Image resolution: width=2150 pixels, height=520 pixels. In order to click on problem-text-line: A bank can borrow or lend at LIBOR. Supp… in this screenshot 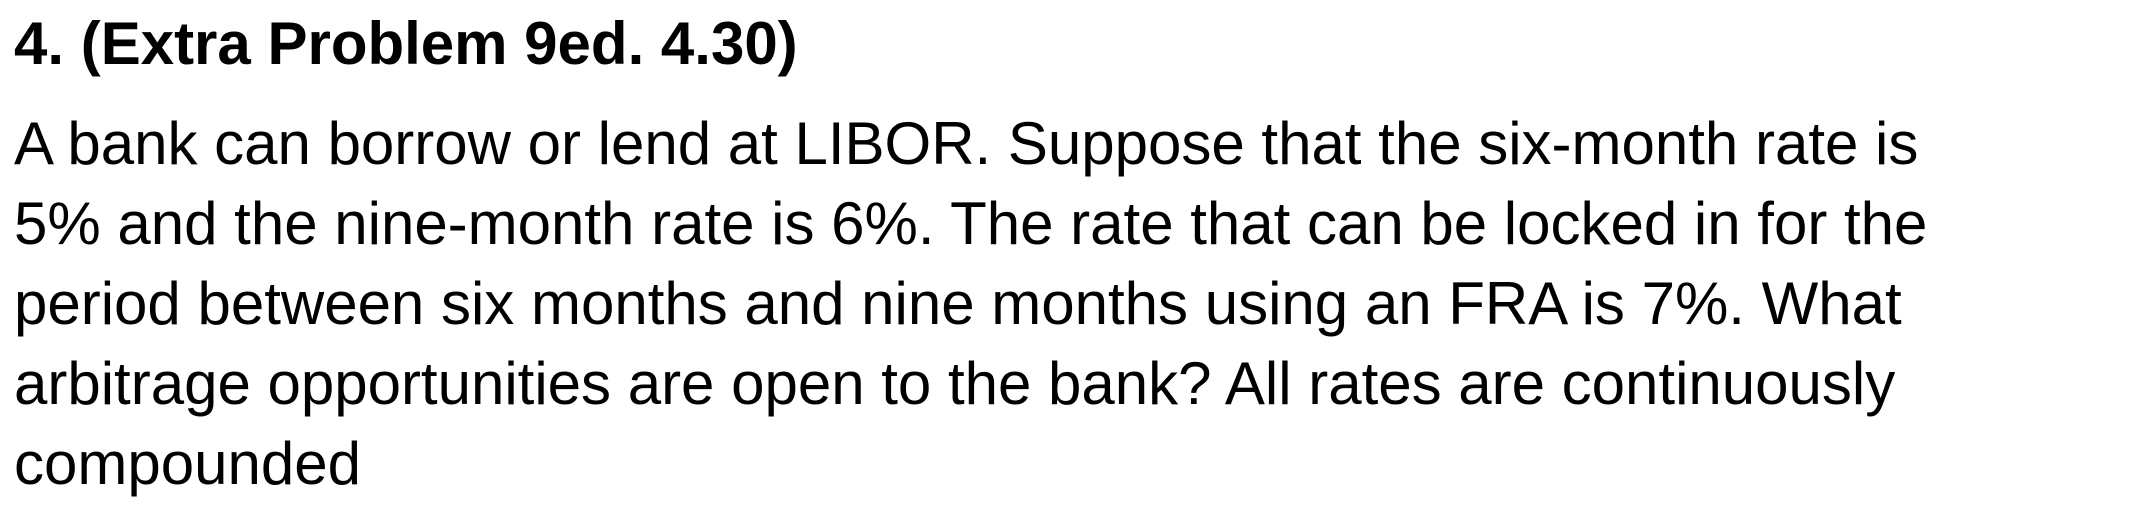, I will do `click(966, 143)`.